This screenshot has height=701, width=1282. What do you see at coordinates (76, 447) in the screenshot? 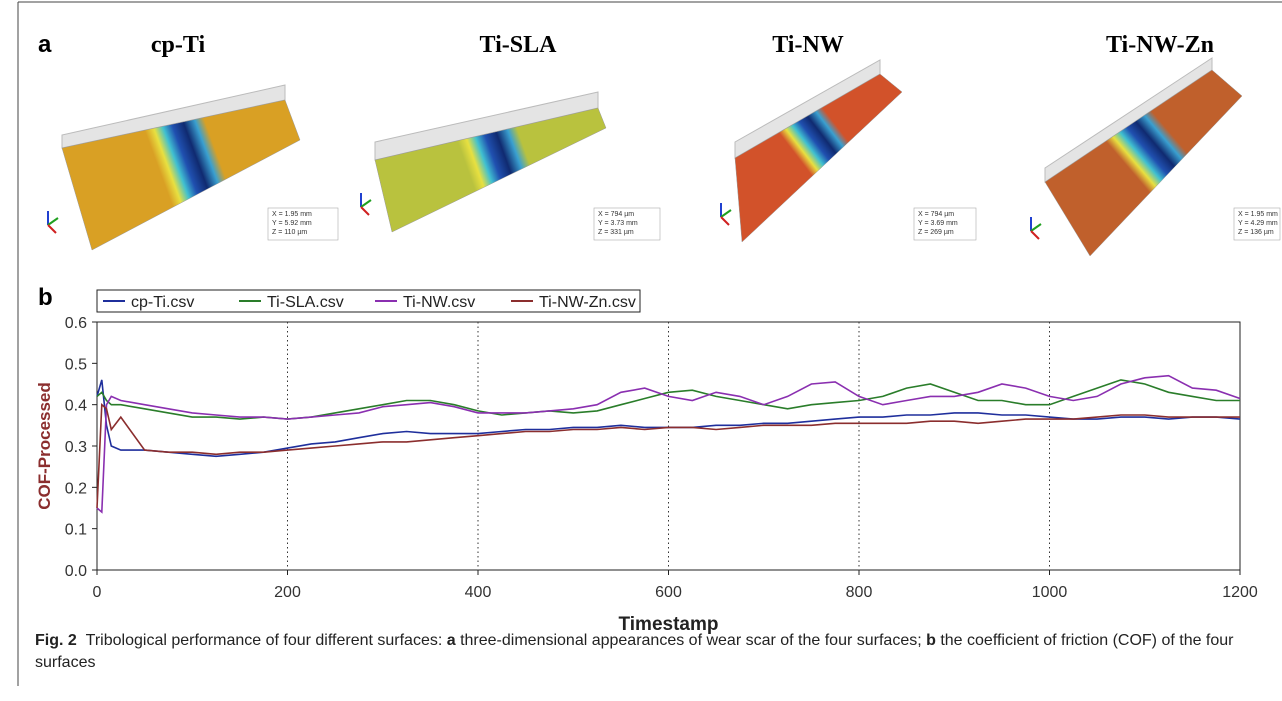
I see `y-tick-label: 0.3` at bounding box center [76, 447].